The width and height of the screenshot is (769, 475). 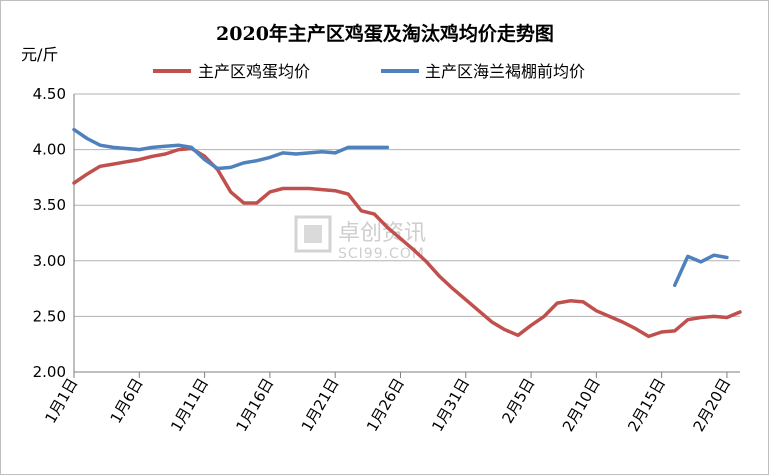 I want to click on watermark-logo-icon, so click(x=313, y=234).